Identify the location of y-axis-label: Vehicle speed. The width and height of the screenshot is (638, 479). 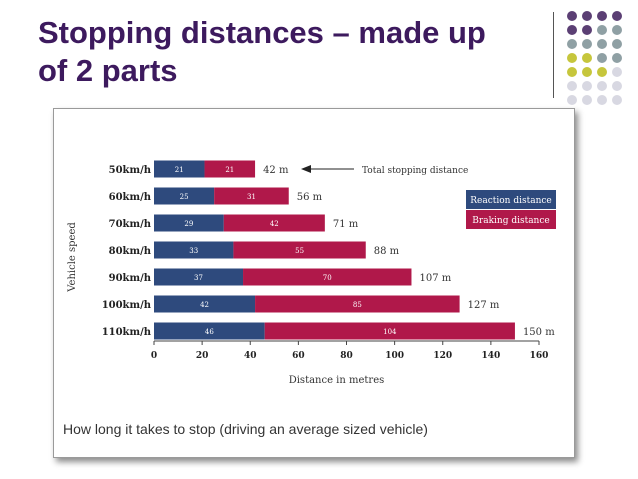
(72, 257).